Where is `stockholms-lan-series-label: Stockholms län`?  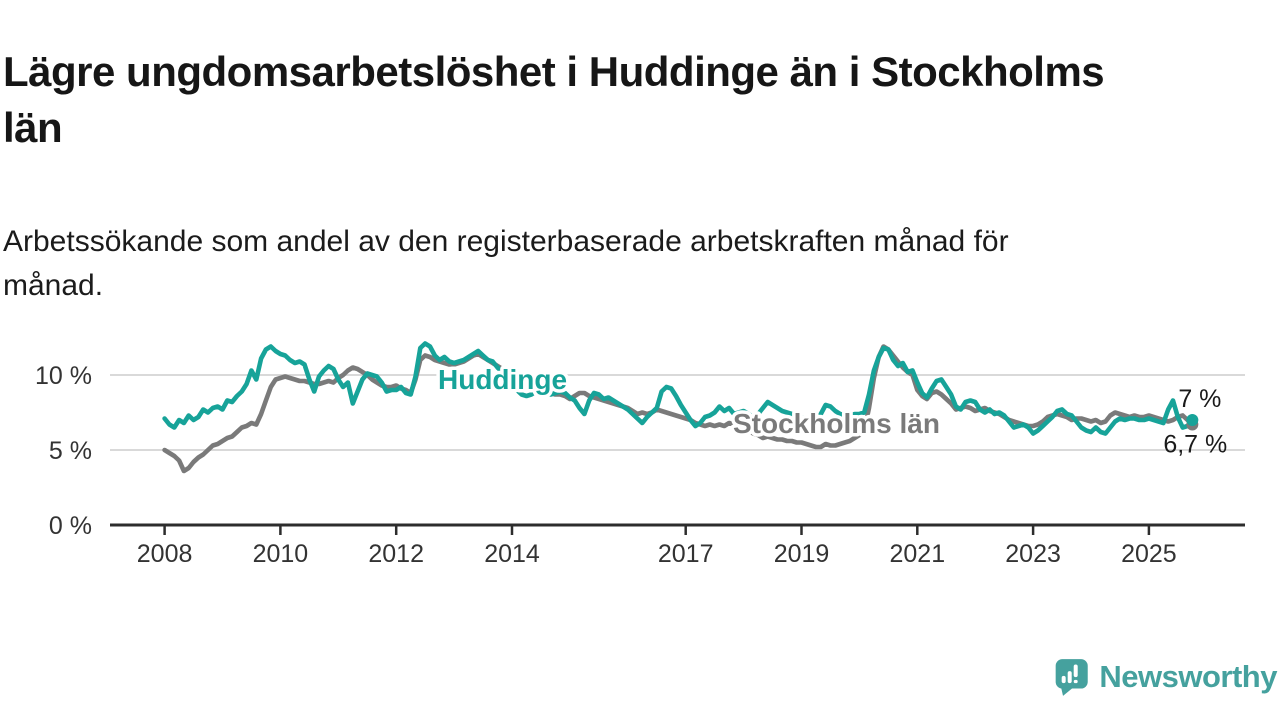
stockholms-lan-series-label: Stockholms län is located at coordinates (836, 423).